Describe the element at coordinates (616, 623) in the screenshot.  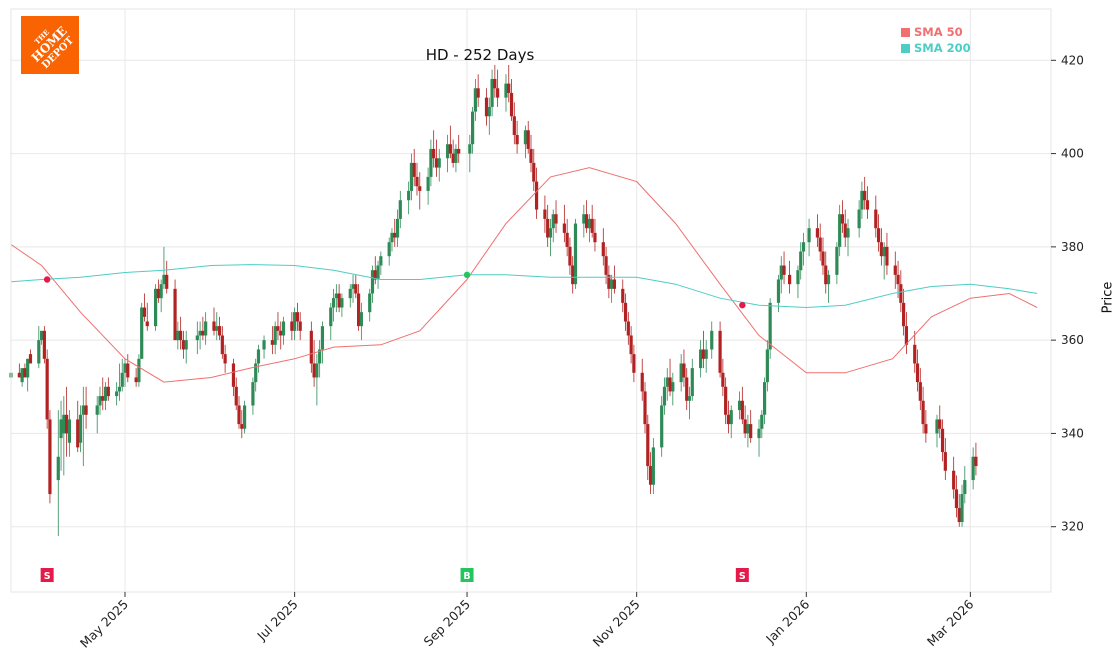
I see `x-tick-label: Nov 2025` at that location.